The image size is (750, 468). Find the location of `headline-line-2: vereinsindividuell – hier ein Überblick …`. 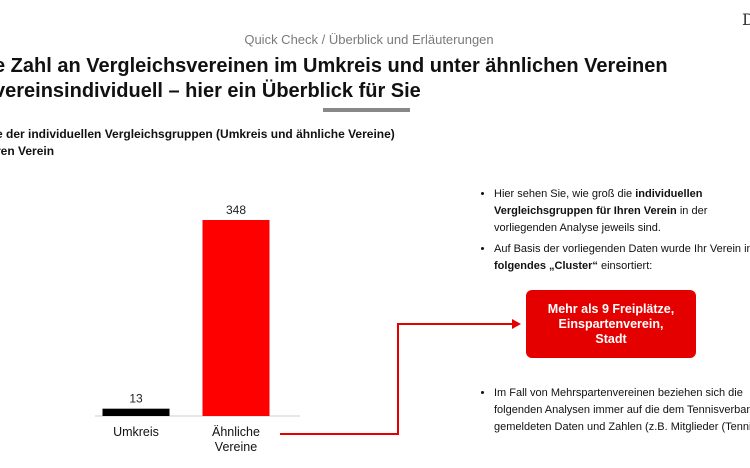

headline-line-2: vereinsindividuell – hier ein Überblick … is located at coordinates (210, 91).